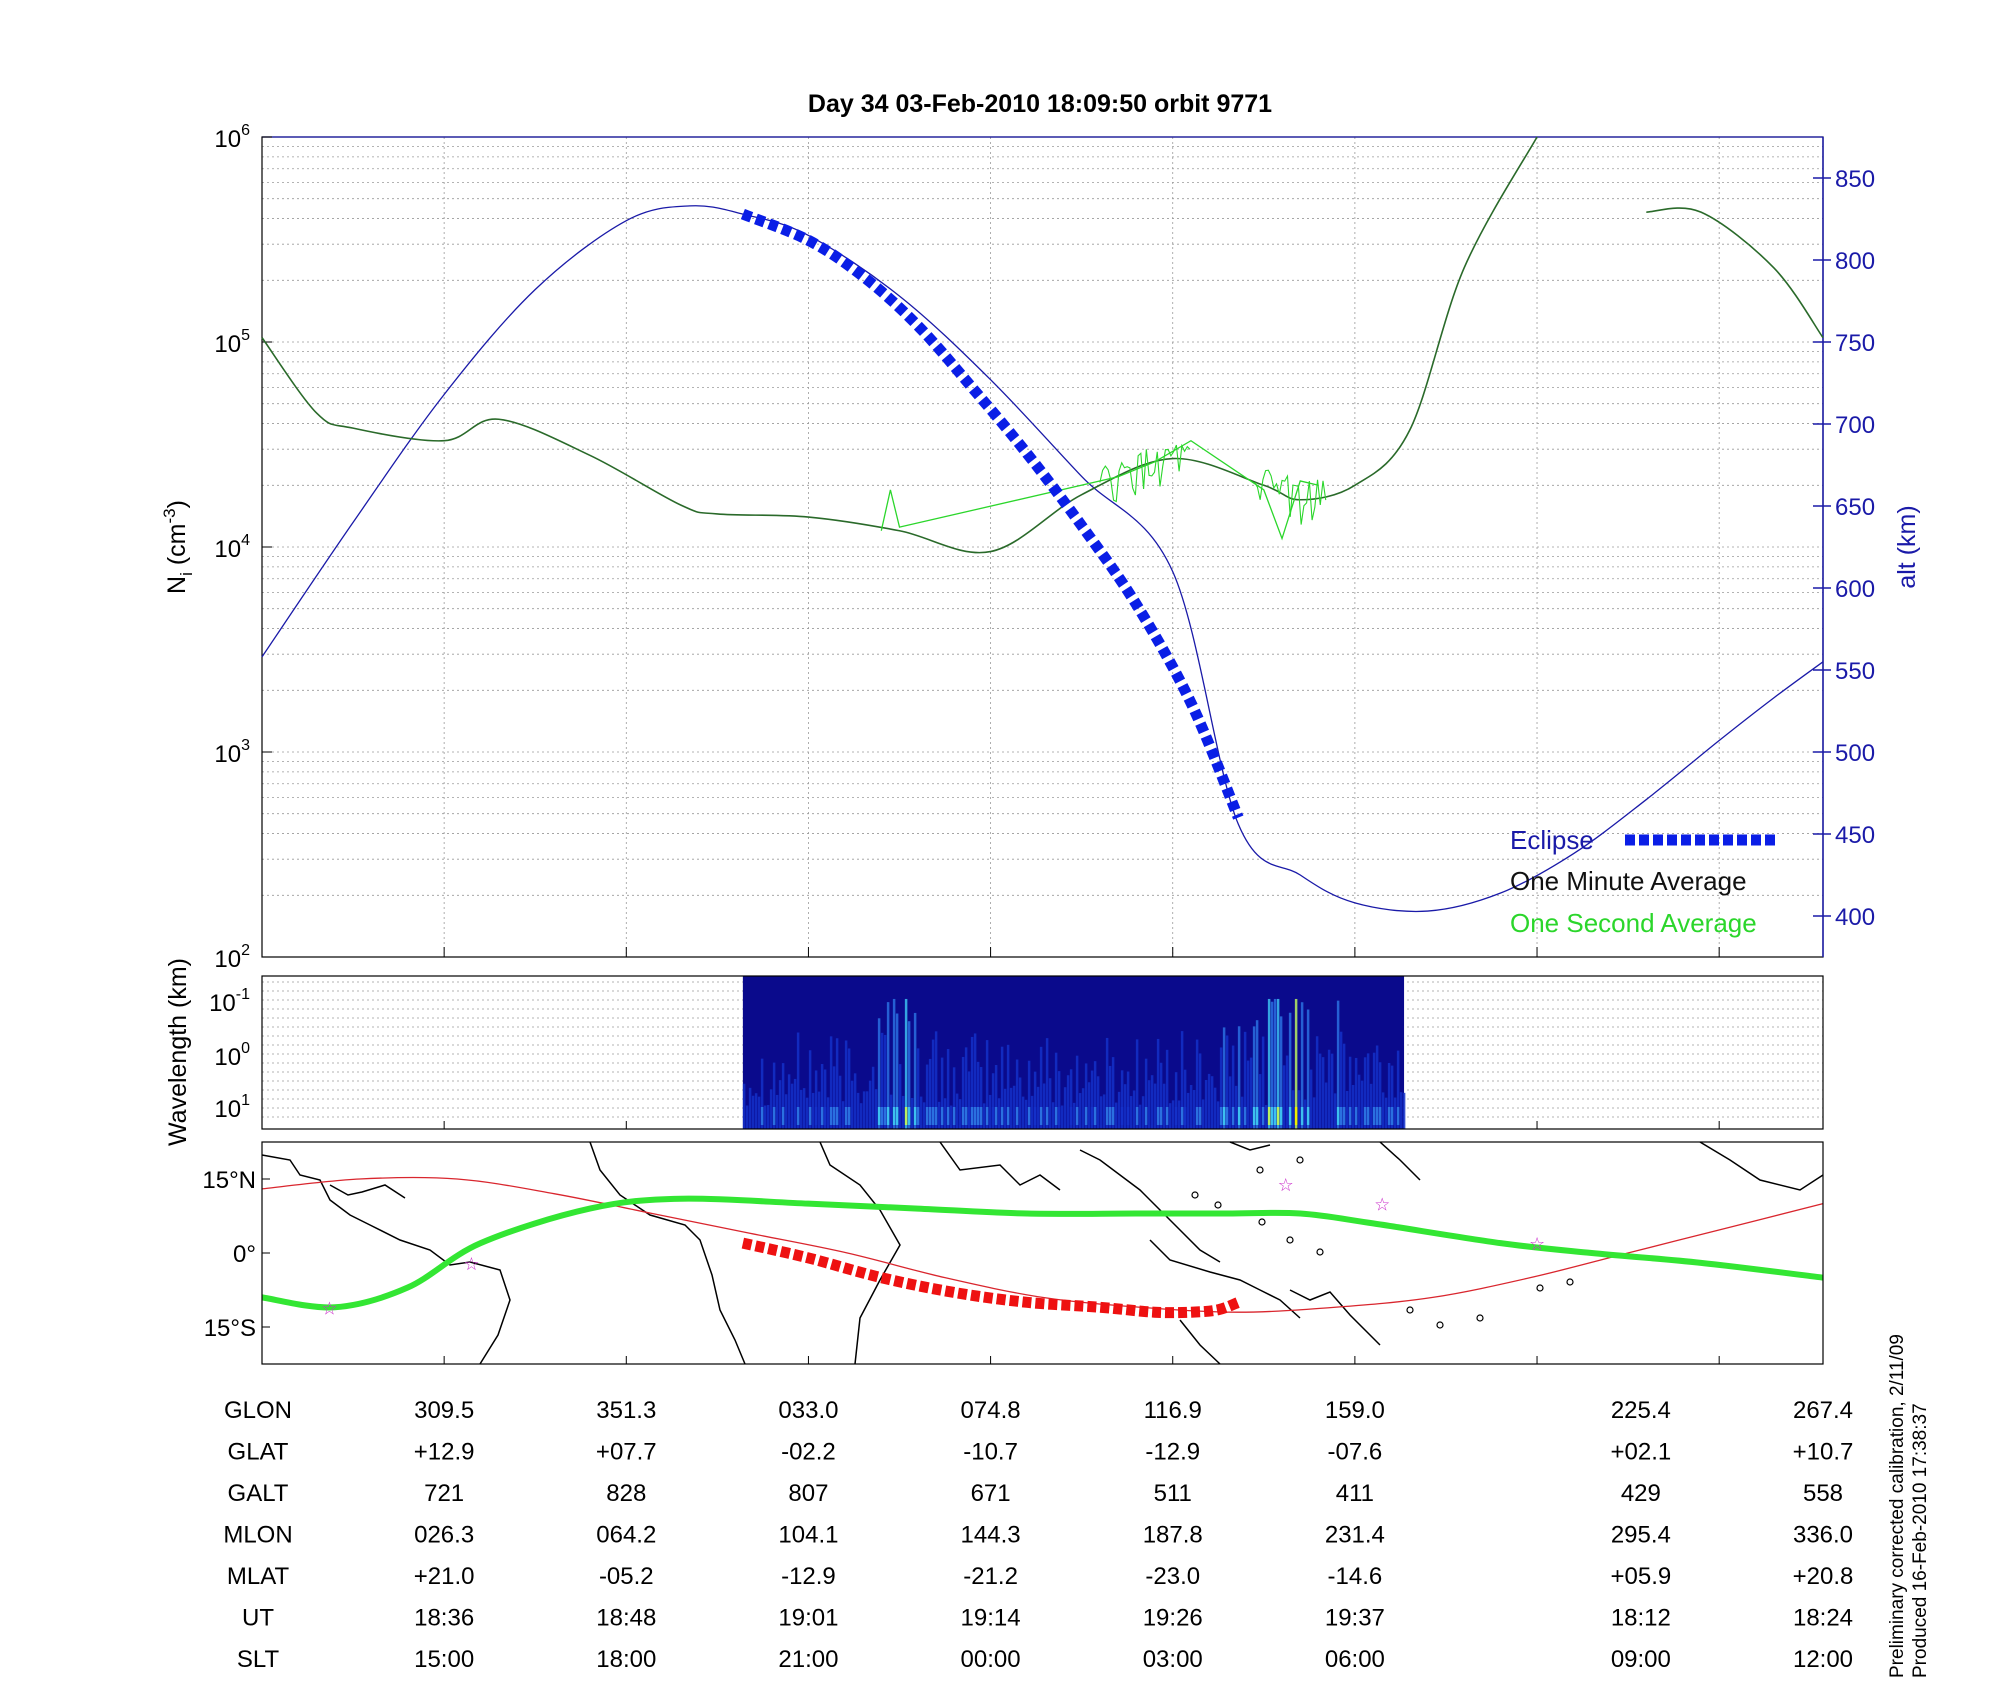 The image size is (2000, 1700). I want to click on table-row-label: GLON, so click(258, 1410).